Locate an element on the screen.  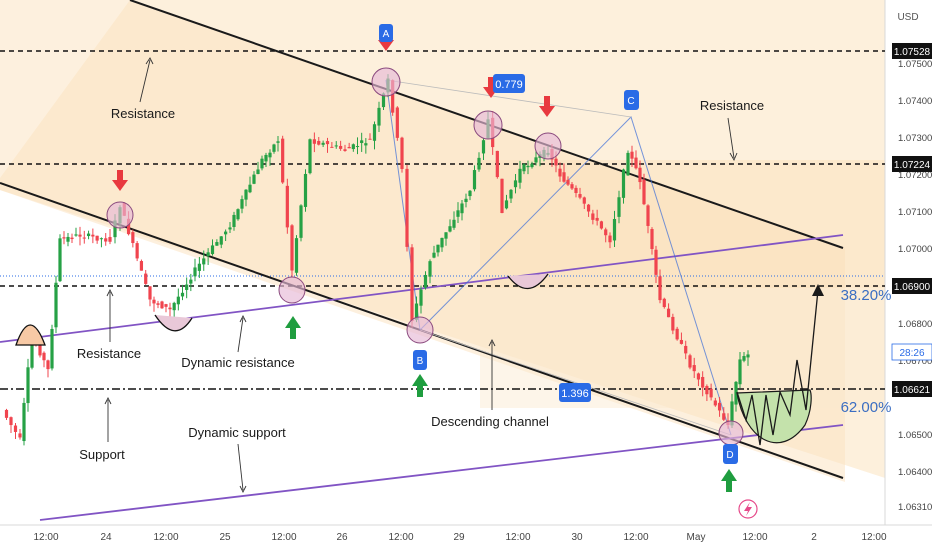
point-b-badge: B is located at coordinates (420, 360).